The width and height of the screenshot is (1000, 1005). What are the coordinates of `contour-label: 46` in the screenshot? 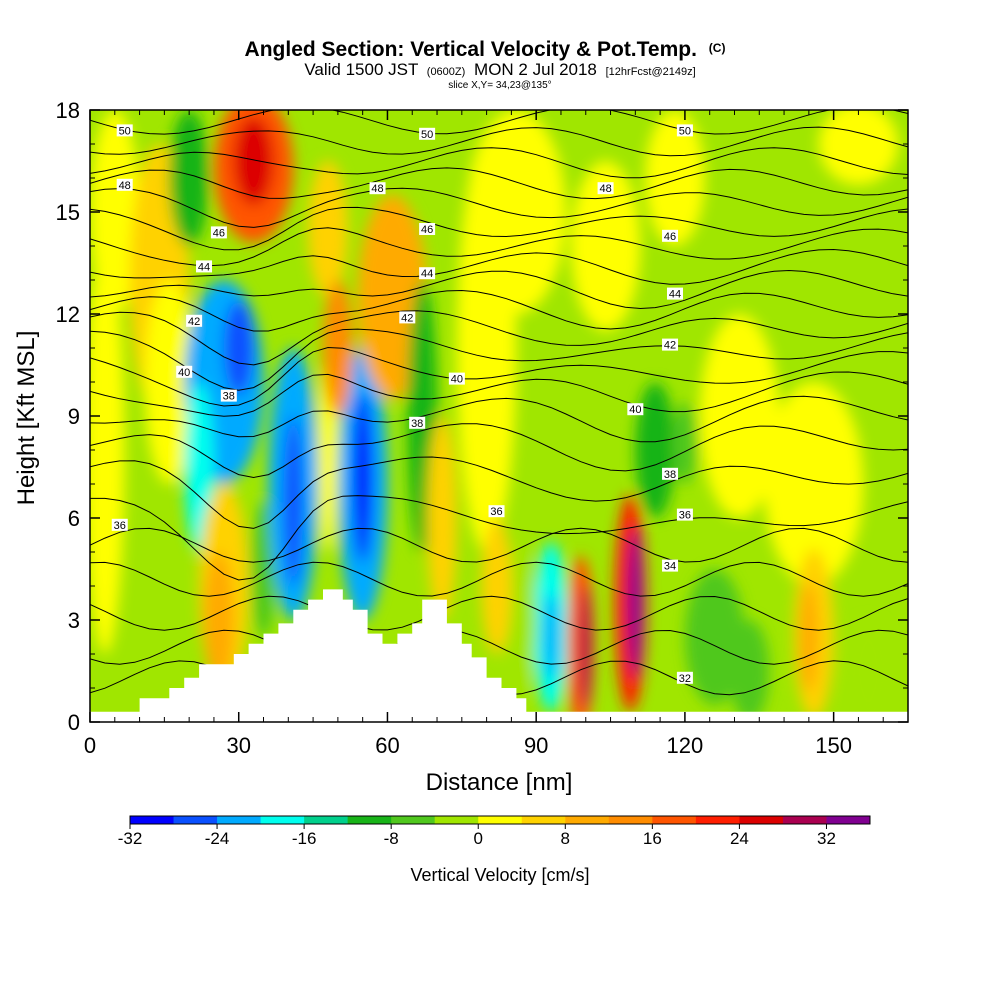 It's located at (218, 232).